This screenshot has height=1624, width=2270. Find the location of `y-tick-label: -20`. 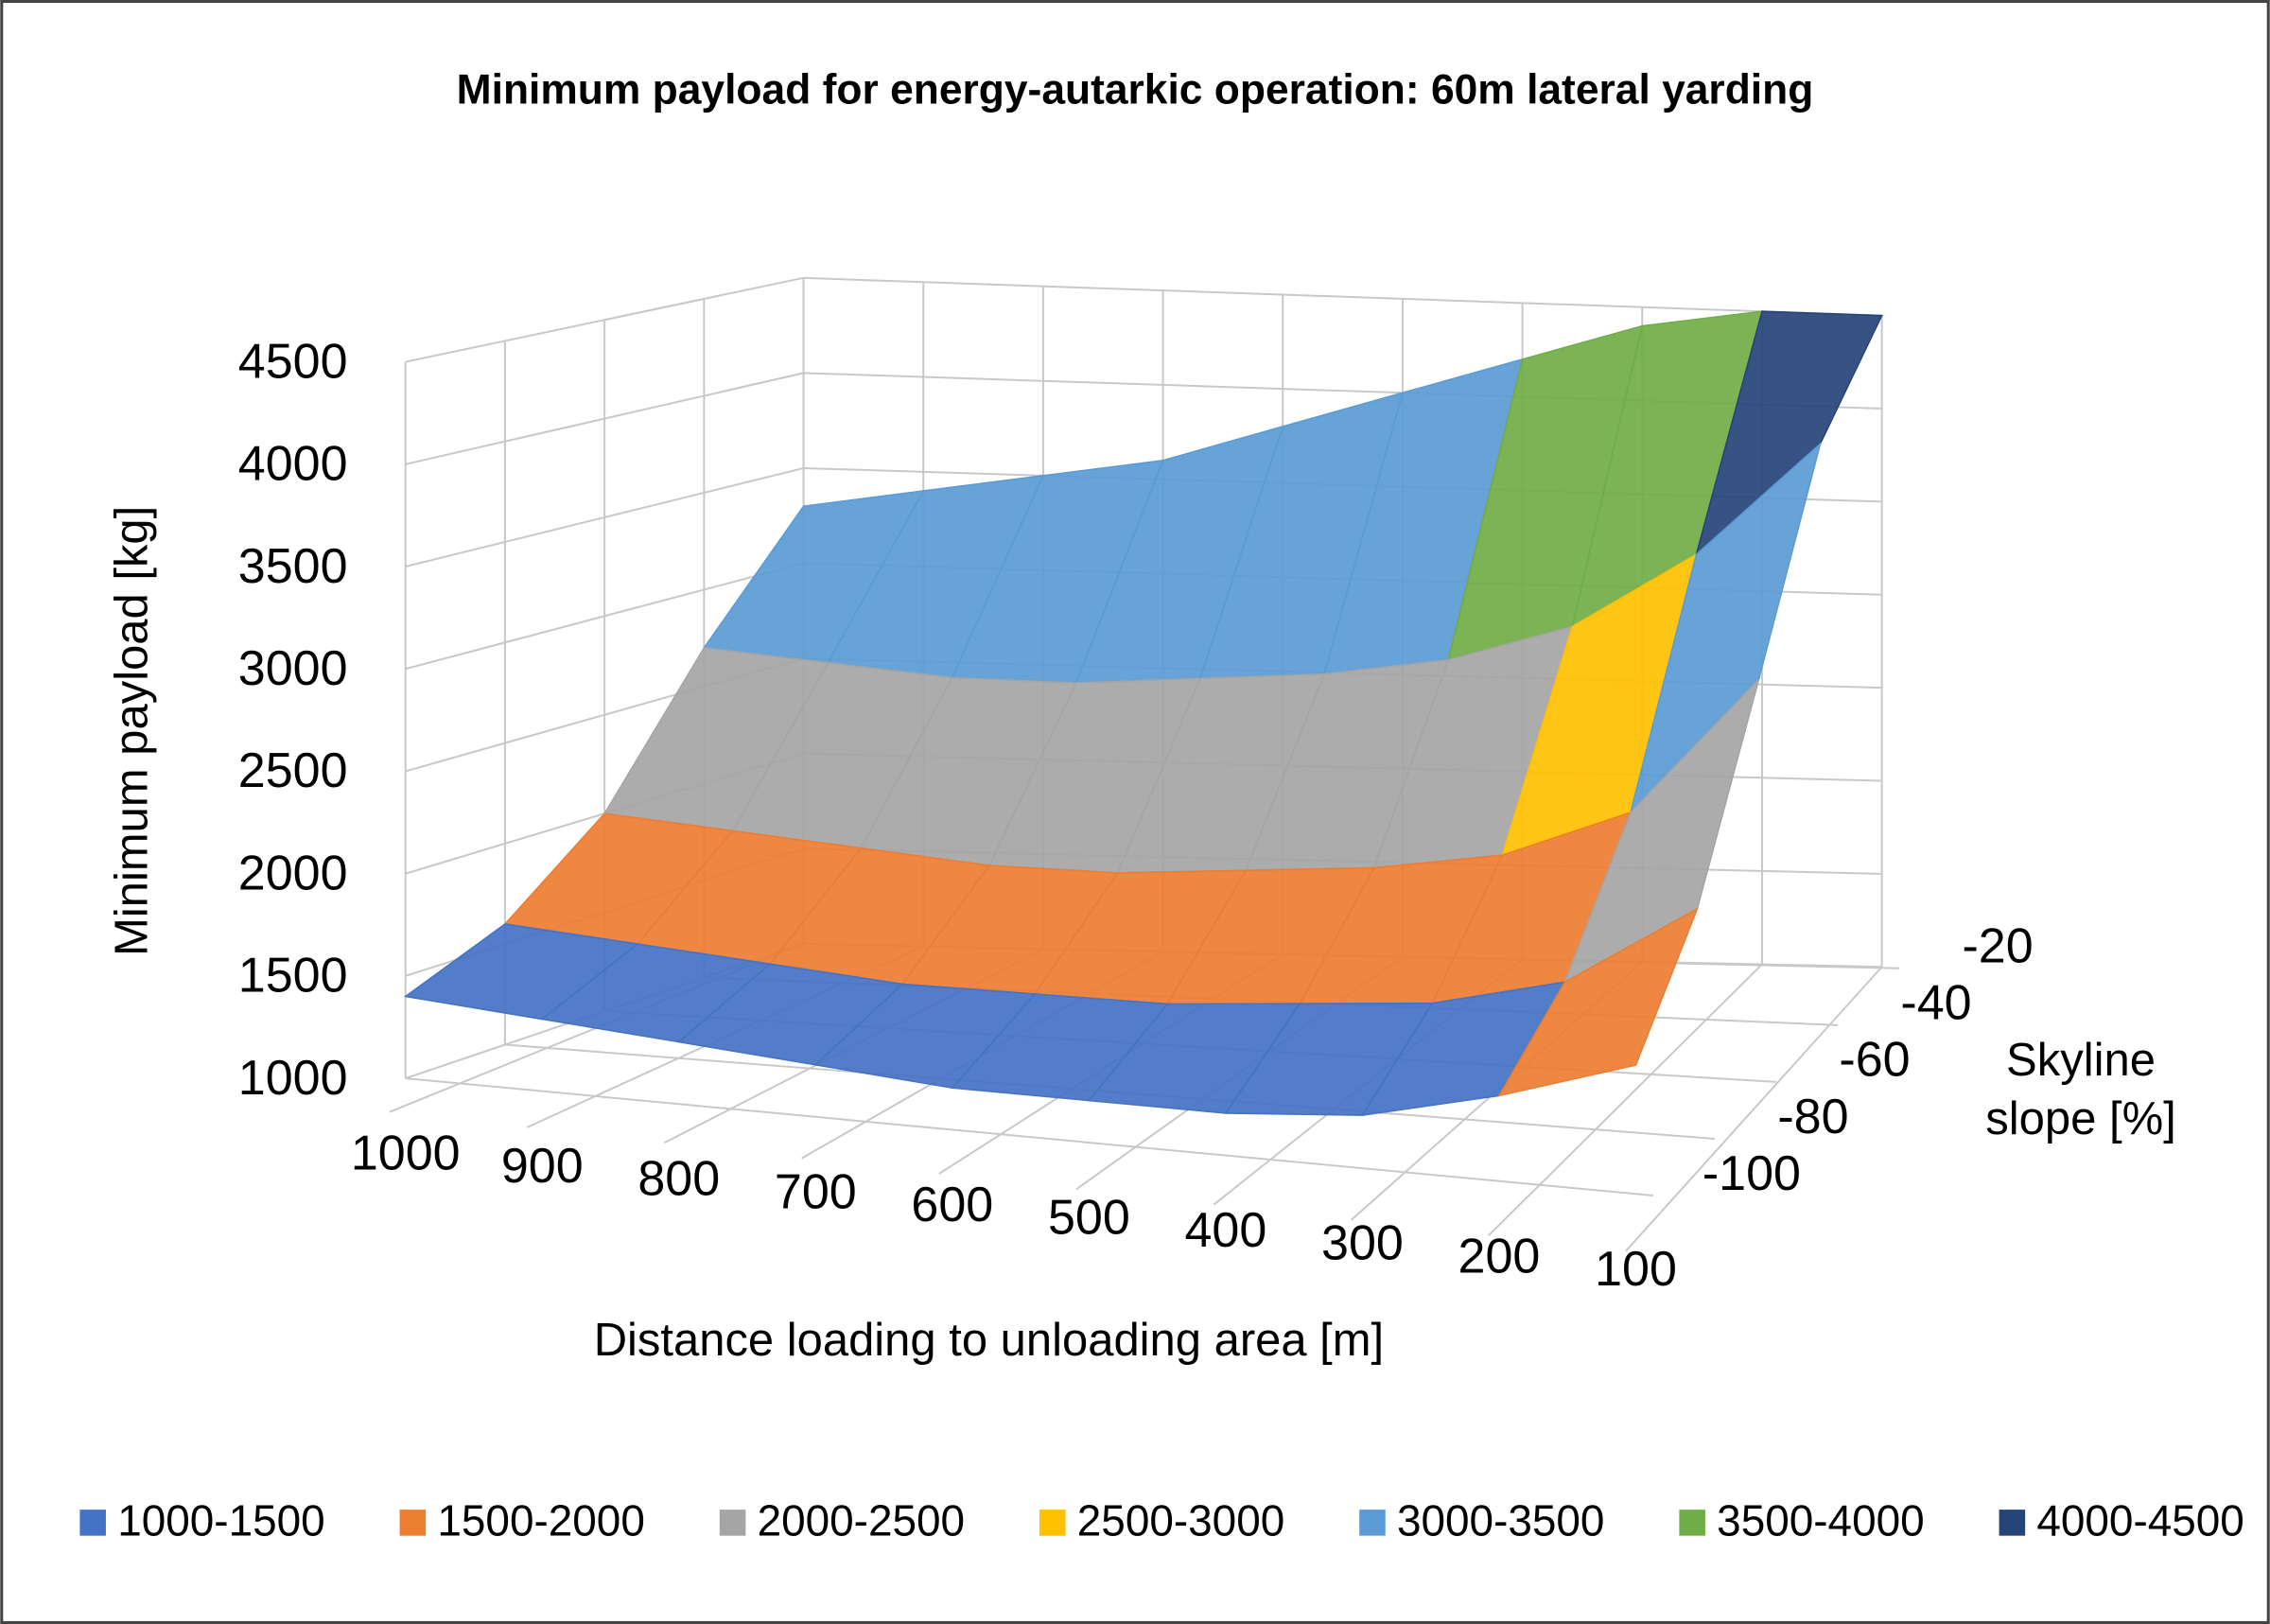

y-tick-label: -20 is located at coordinates (1997, 947).